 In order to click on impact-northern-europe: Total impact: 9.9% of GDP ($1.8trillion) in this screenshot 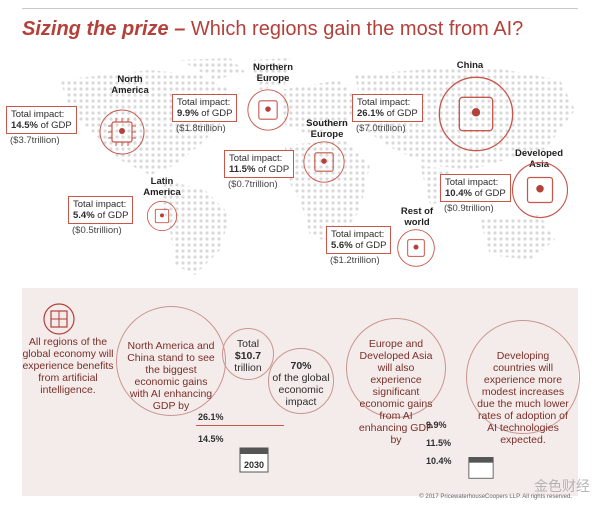, I will do `click(205, 114)`.